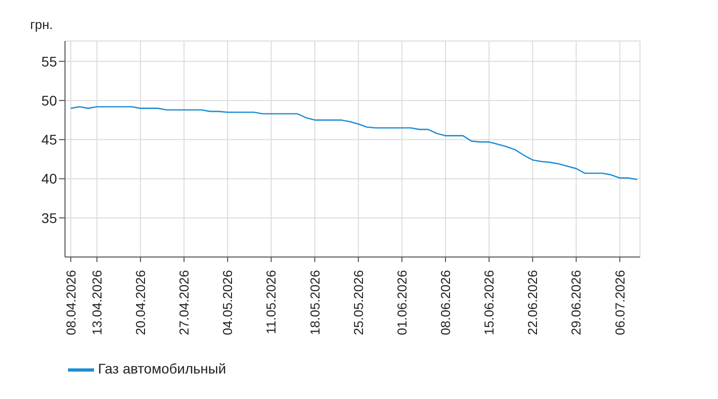  Describe the element at coordinates (620, 303) in the screenshot. I see `x-tick-label: 06.07.2026` at that location.